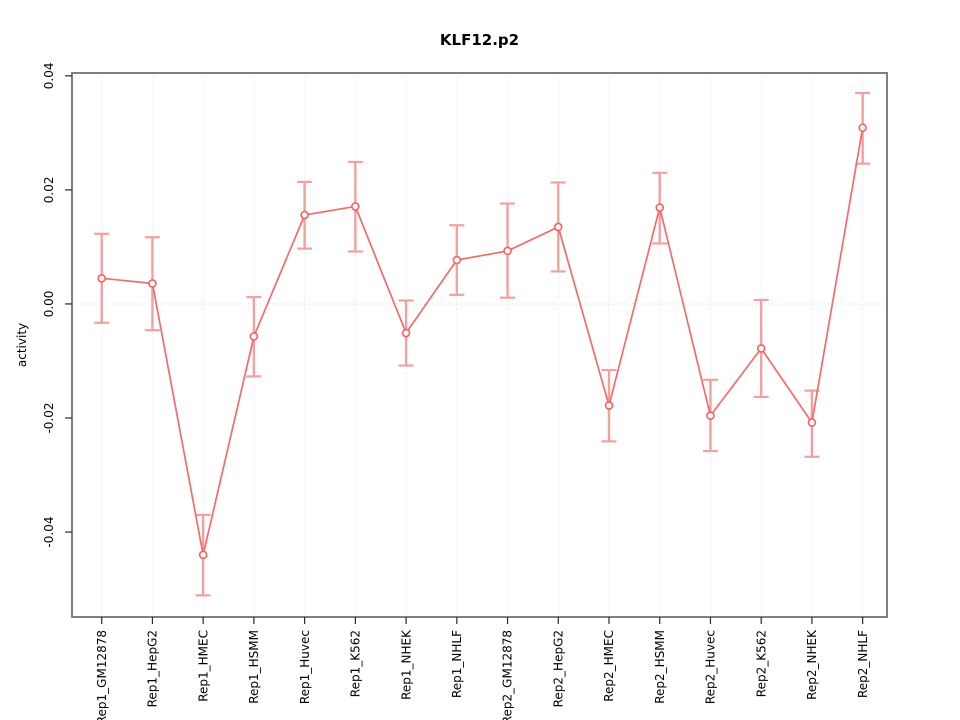  I want to click on chart-title: KLF12.p2, so click(479, 40).